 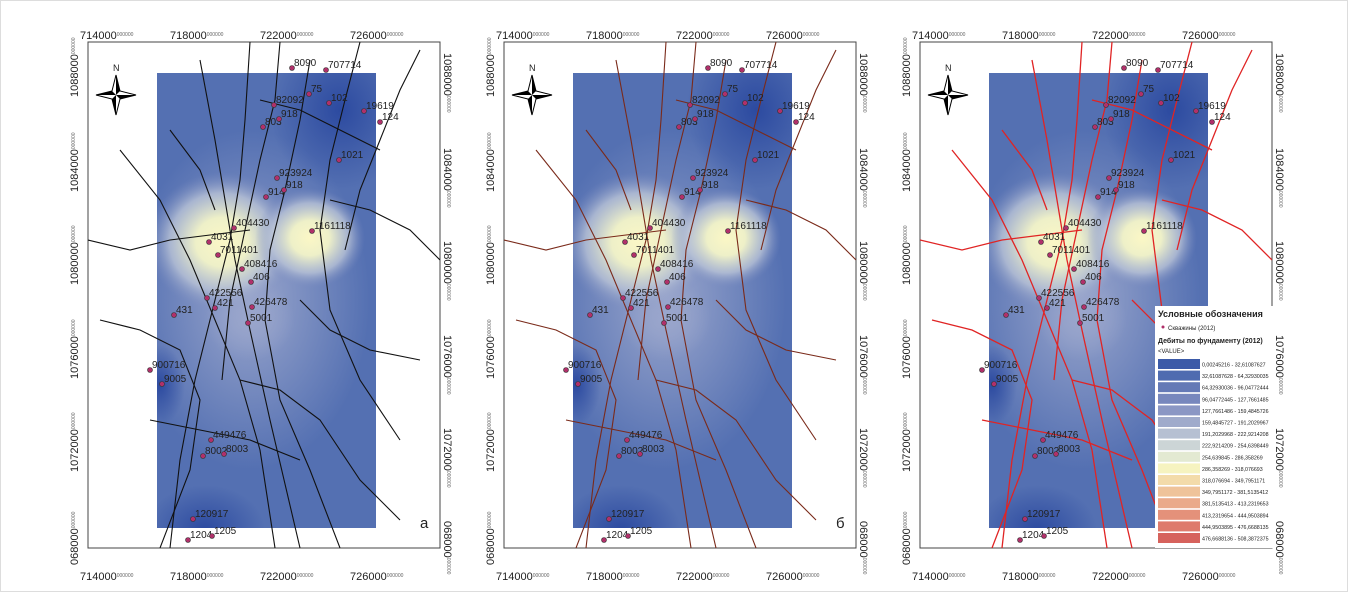 What do you see at coordinates (184, 310) in the screenshot?
I see `well-label: 431` at bounding box center [184, 310].